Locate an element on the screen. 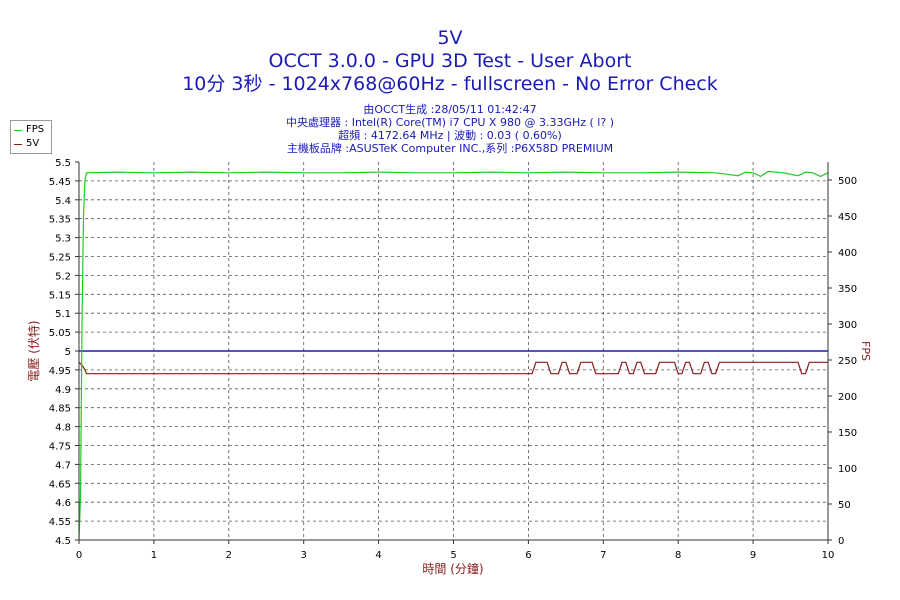 The height and width of the screenshot is (600, 900). legend-item-fps: FPS is located at coordinates (29, 130).